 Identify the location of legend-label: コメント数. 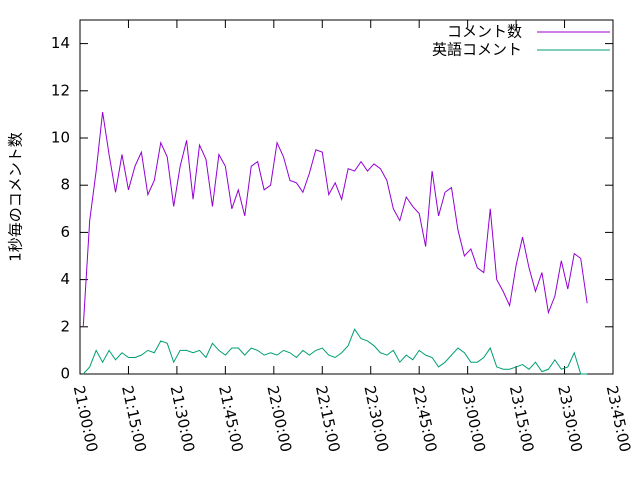
(484, 32).